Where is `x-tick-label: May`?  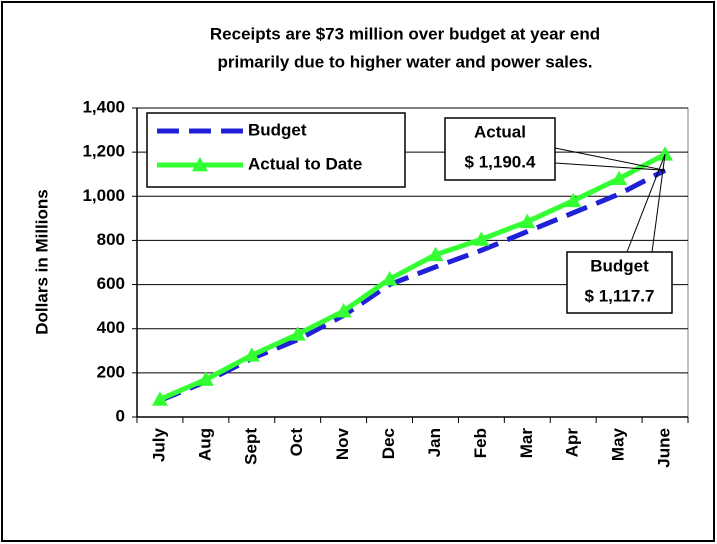 x-tick-label: May is located at coordinates (618, 444).